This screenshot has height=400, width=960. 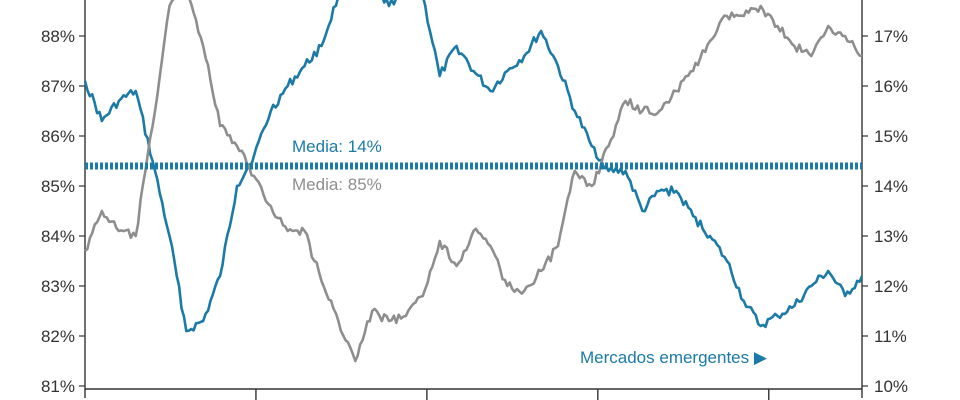 I want to click on left-tick-label: 83%, so click(x=58, y=286).